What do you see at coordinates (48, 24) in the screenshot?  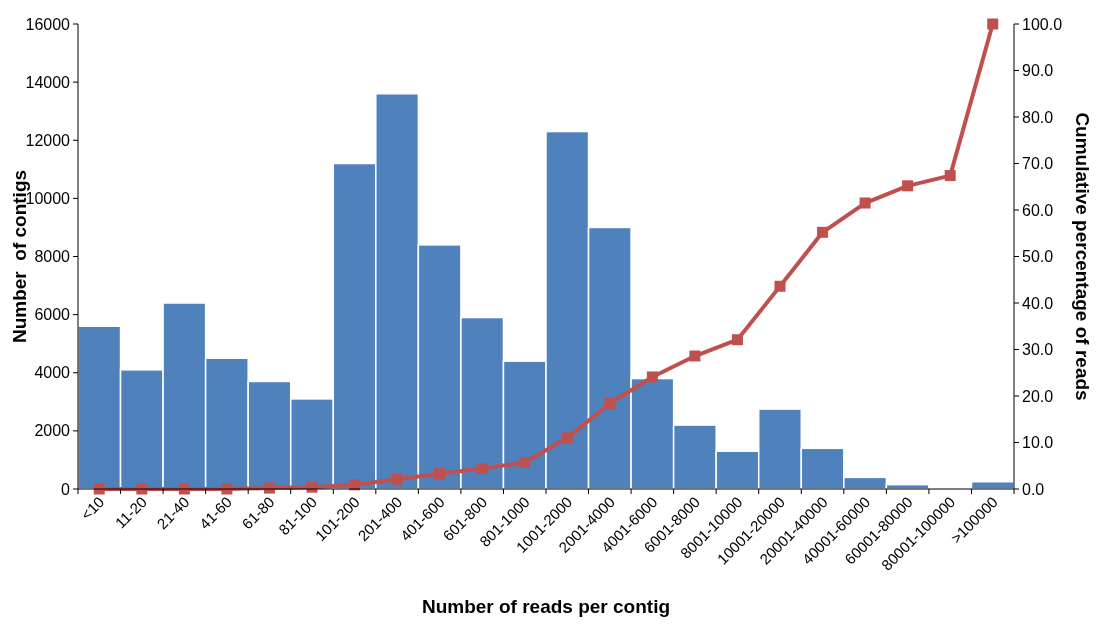 I see `y-tick-label: 16000` at bounding box center [48, 24].